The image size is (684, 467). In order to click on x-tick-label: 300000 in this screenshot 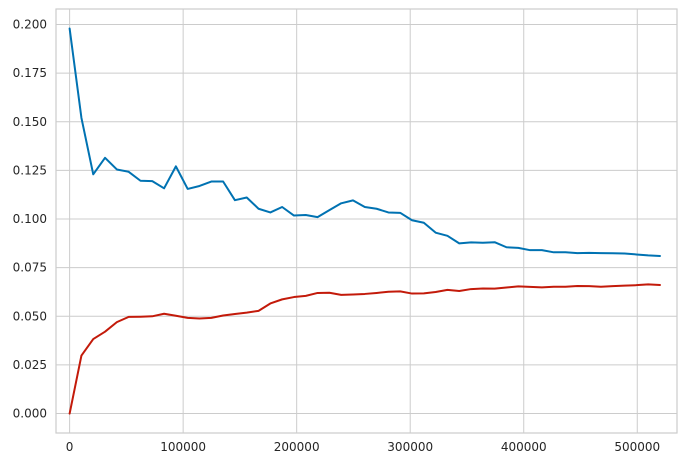, I will do `click(410, 447)`.